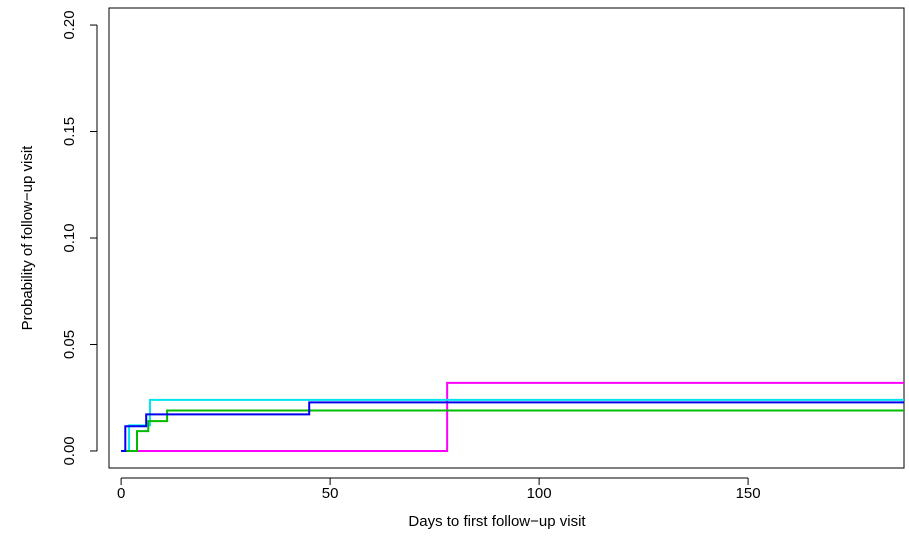  What do you see at coordinates (27, 238) in the screenshot?
I see `y-axis-label: Probability of follow−up visit` at bounding box center [27, 238].